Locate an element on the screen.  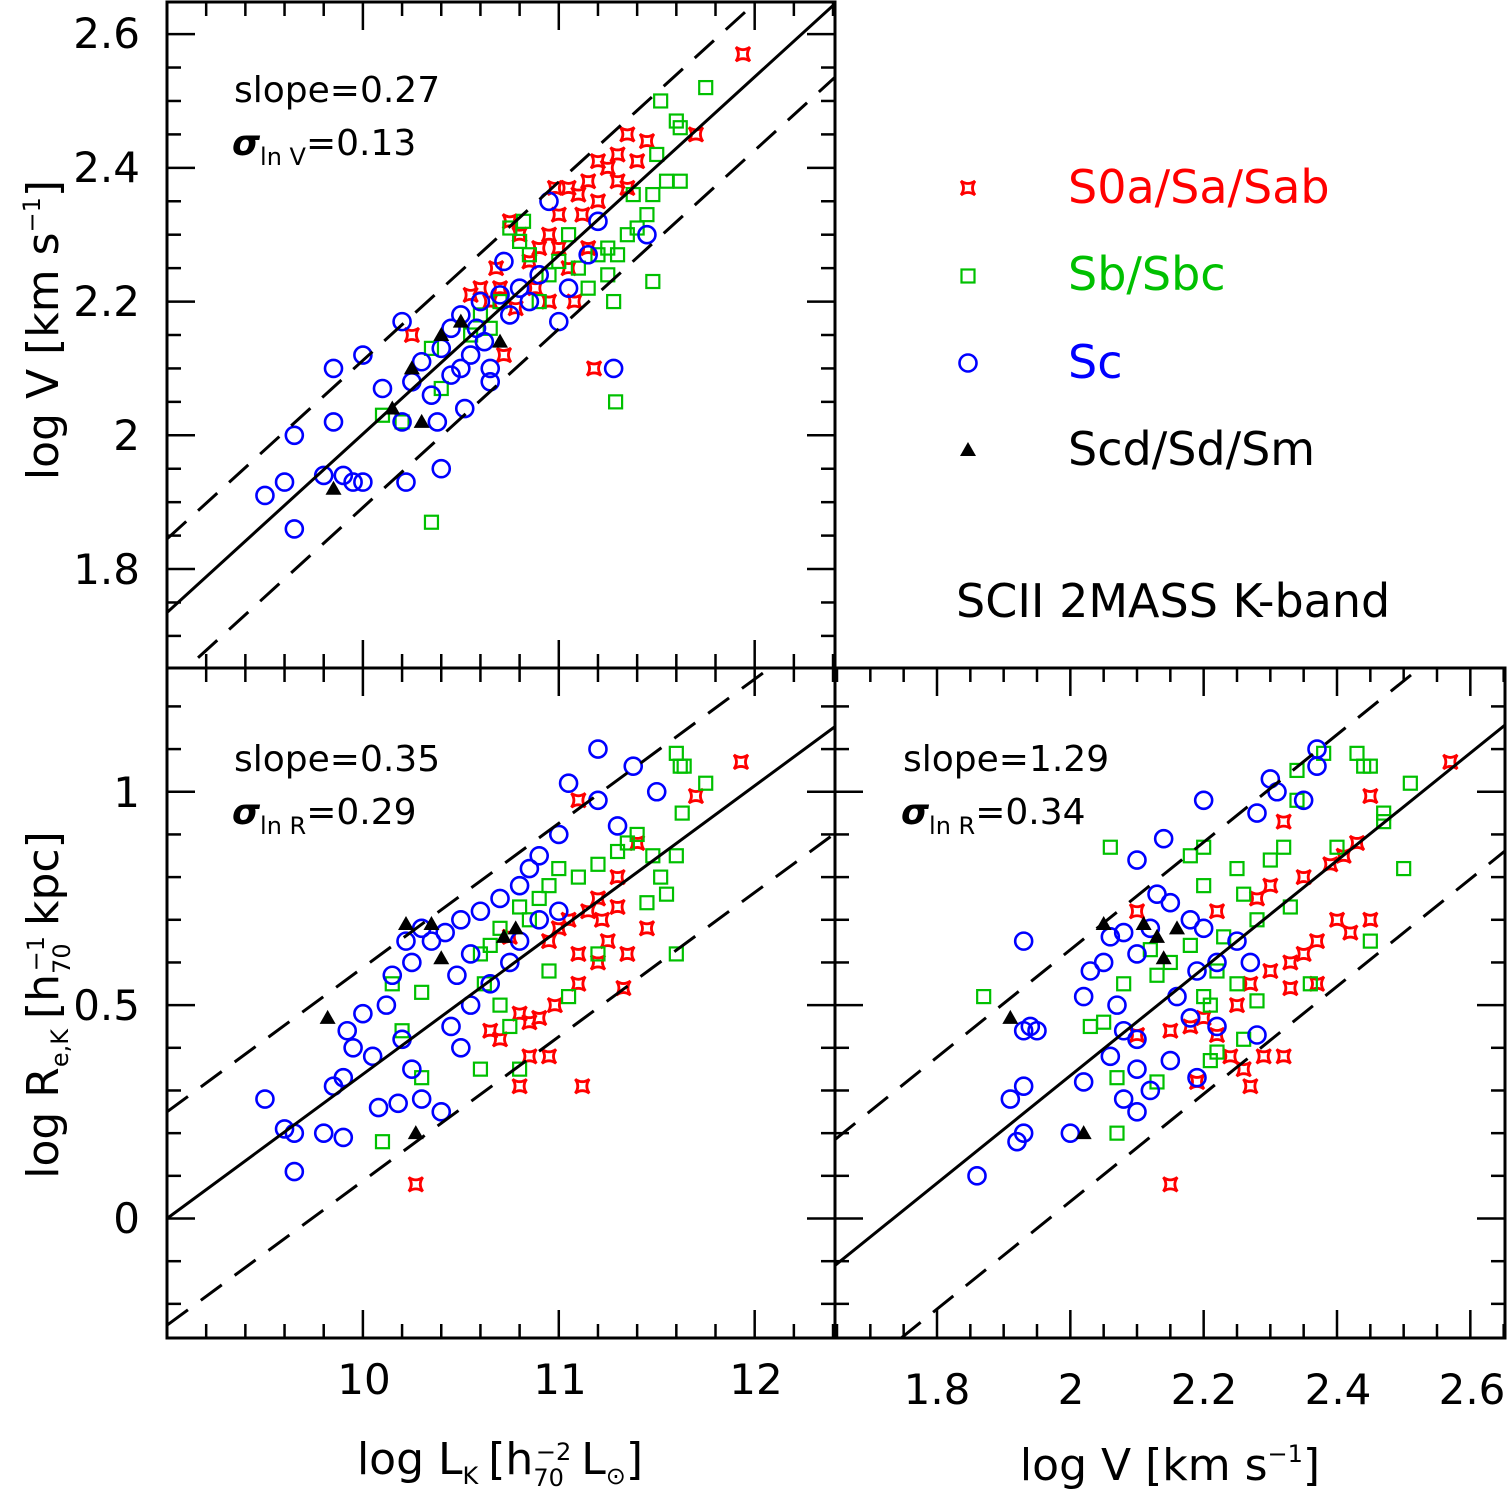
scatter-bound-dashed-line is located at coordinates (1201, 1093).